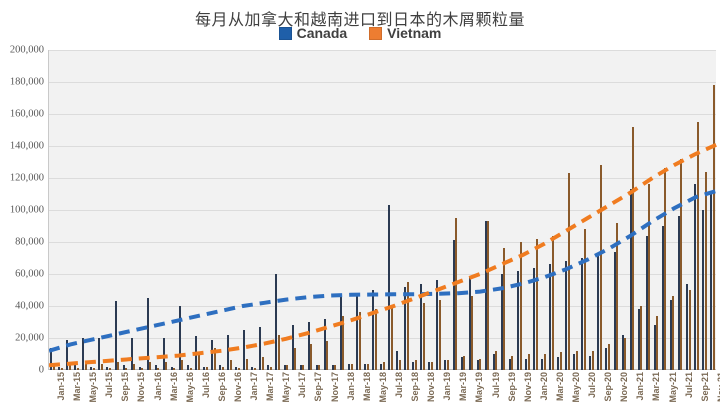 This screenshot has height=410, width=720. What do you see at coordinates (312, 33) in the screenshot?
I see `legend-item-canada: Canada` at bounding box center [312, 33].